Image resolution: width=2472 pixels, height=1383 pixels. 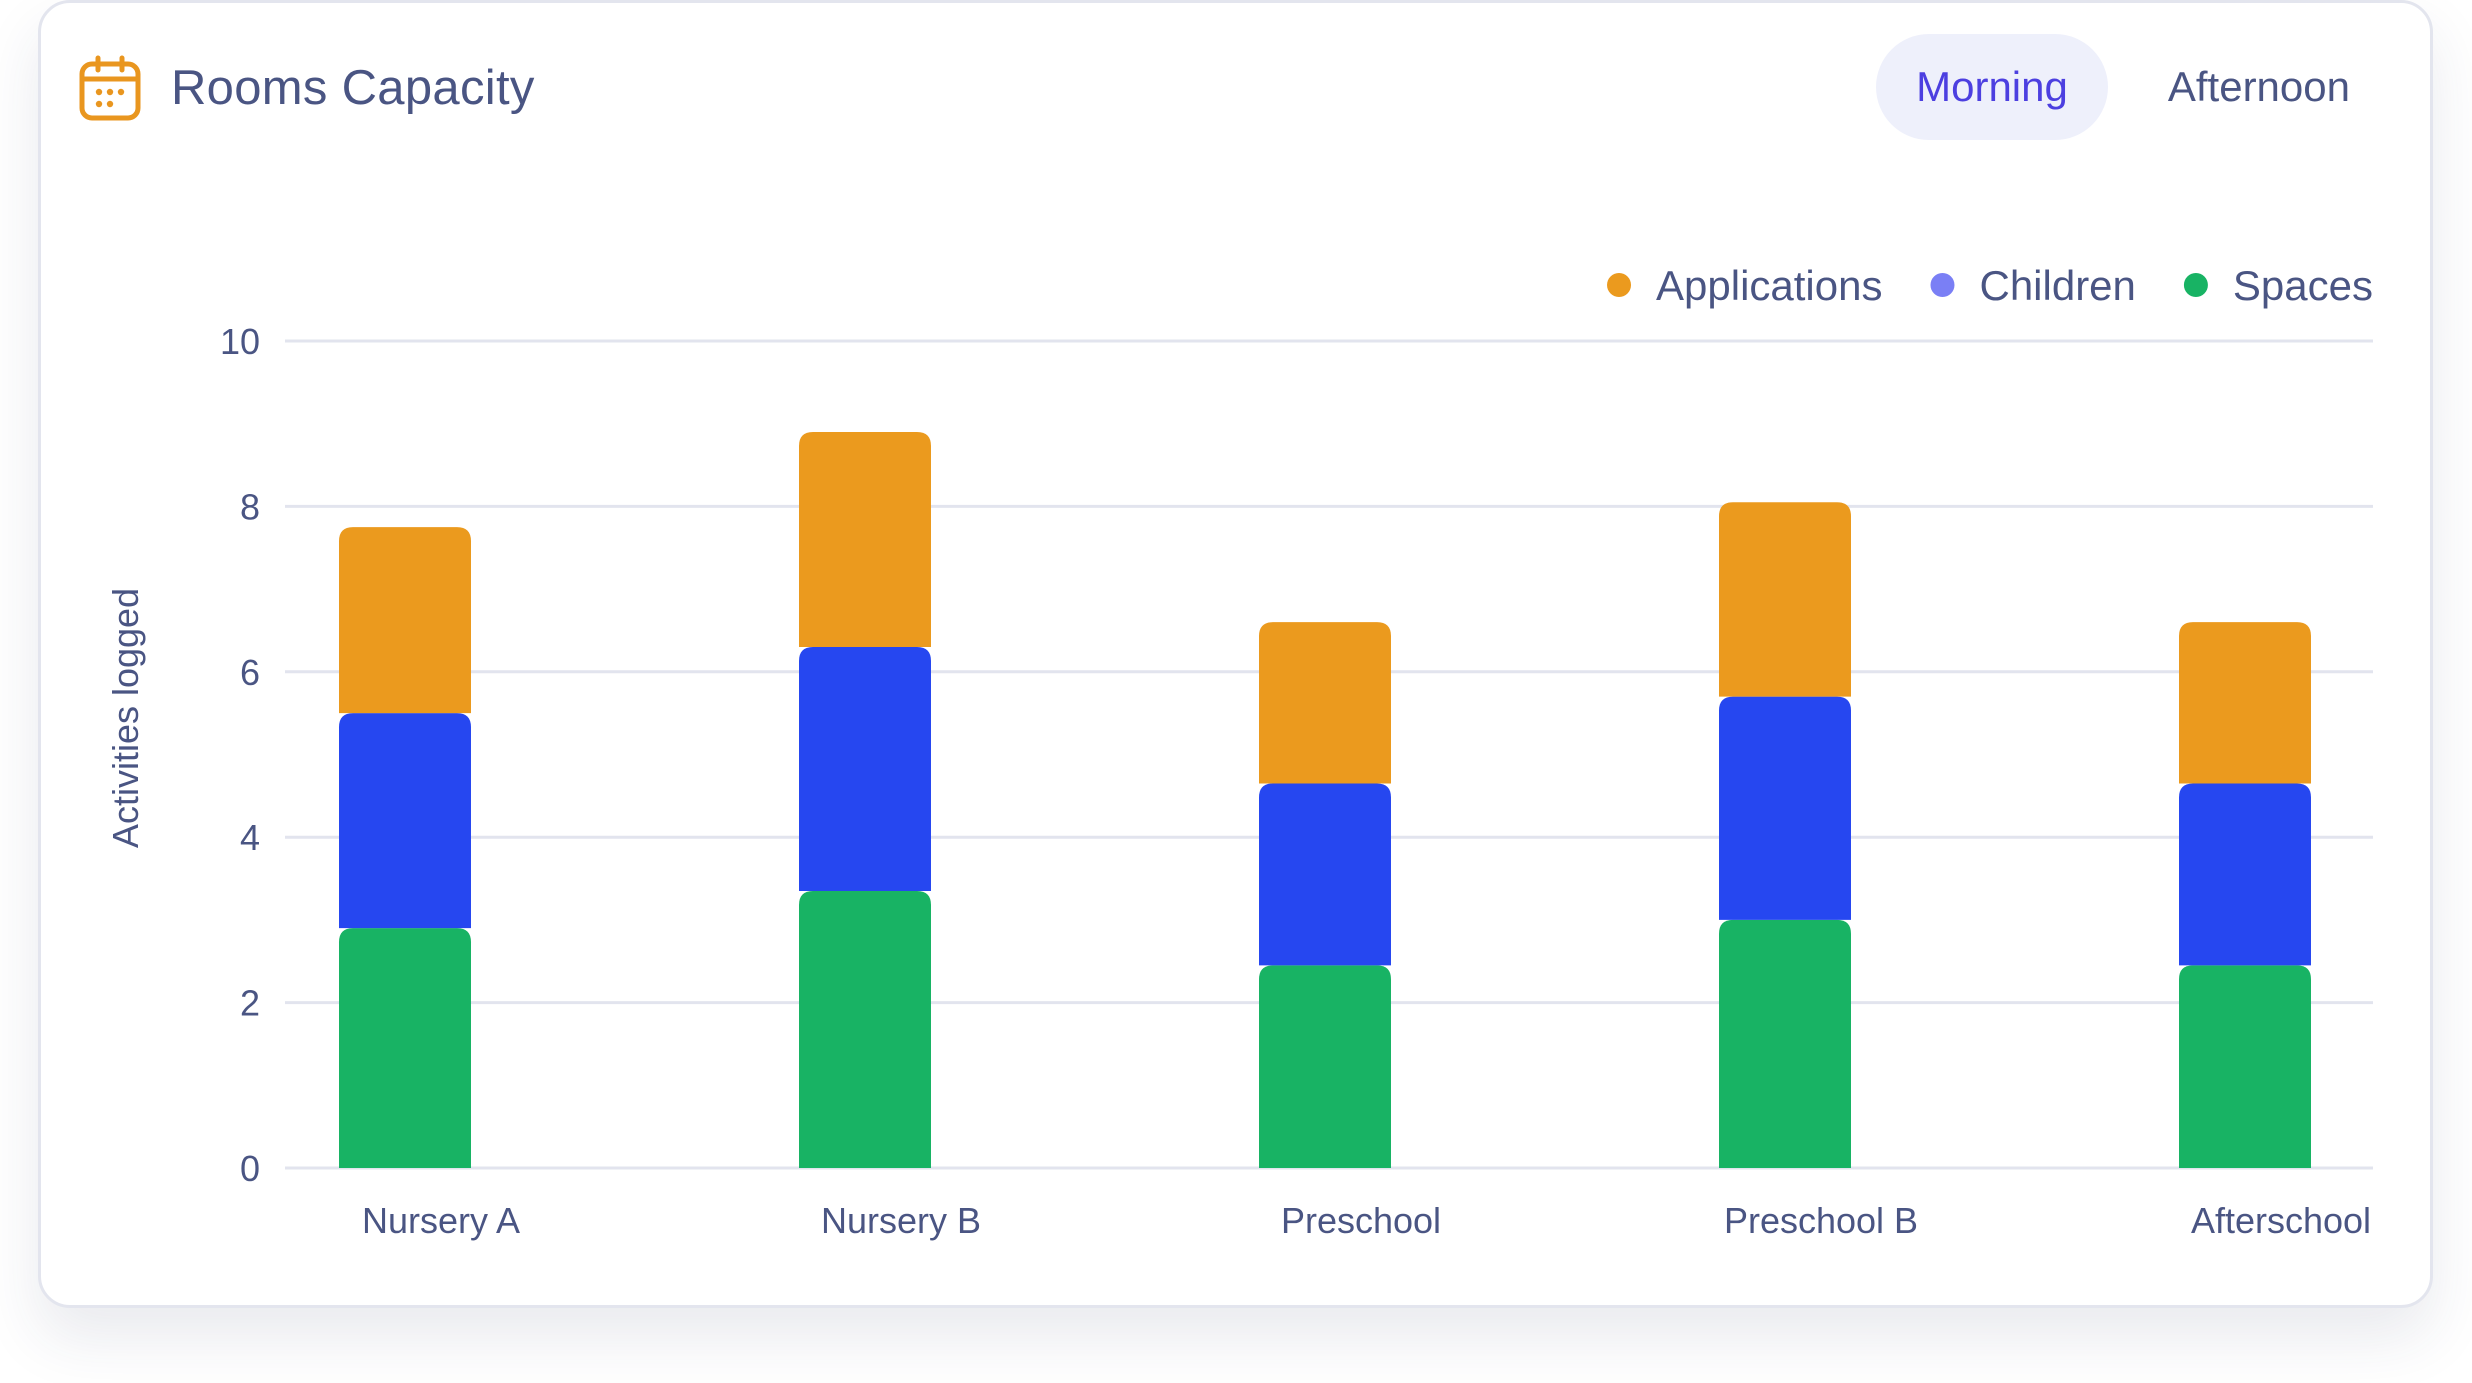 I want to click on legend-item-spaces: Spaces, so click(x=2278, y=285).